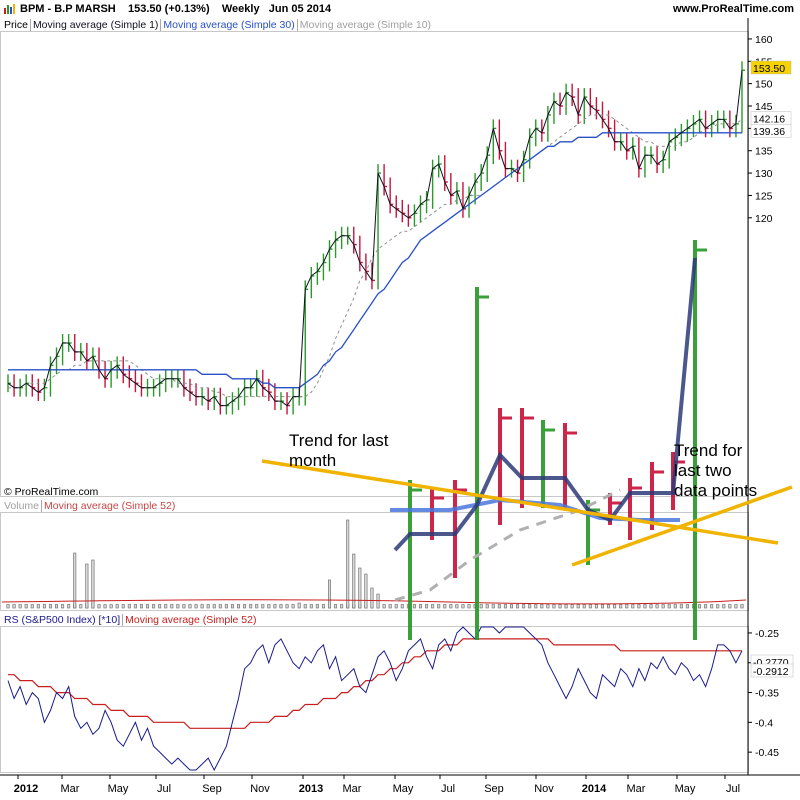  I want to click on rs-tick-label: -0.25, so click(767, 634).